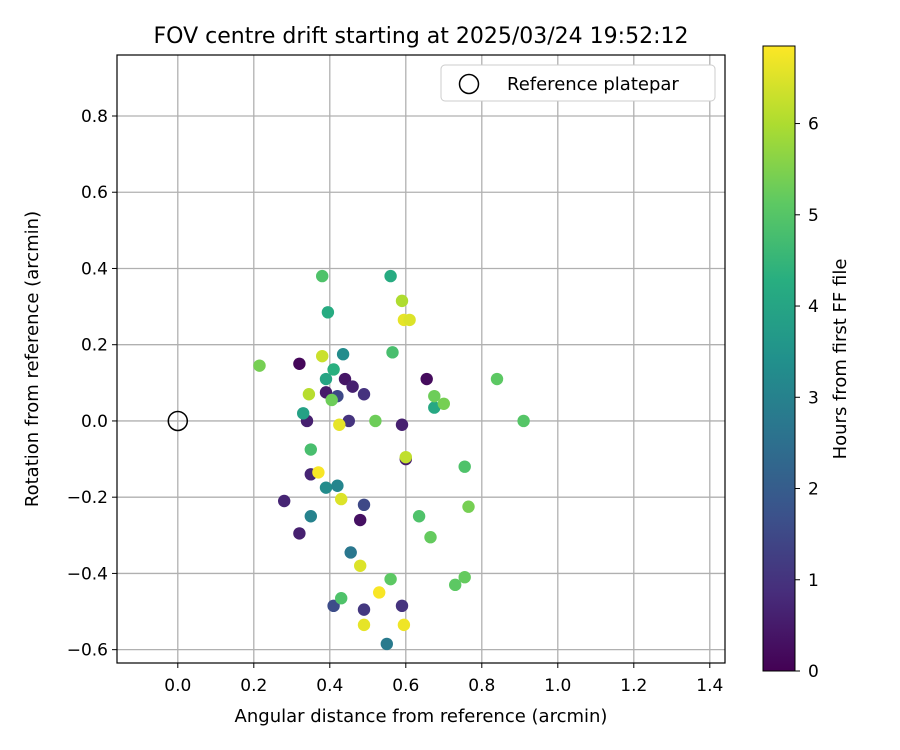  What do you see at coordinates (779, 358) in the screenshot?
I see `colorbar-gradient` at bounding box center [779, 358].